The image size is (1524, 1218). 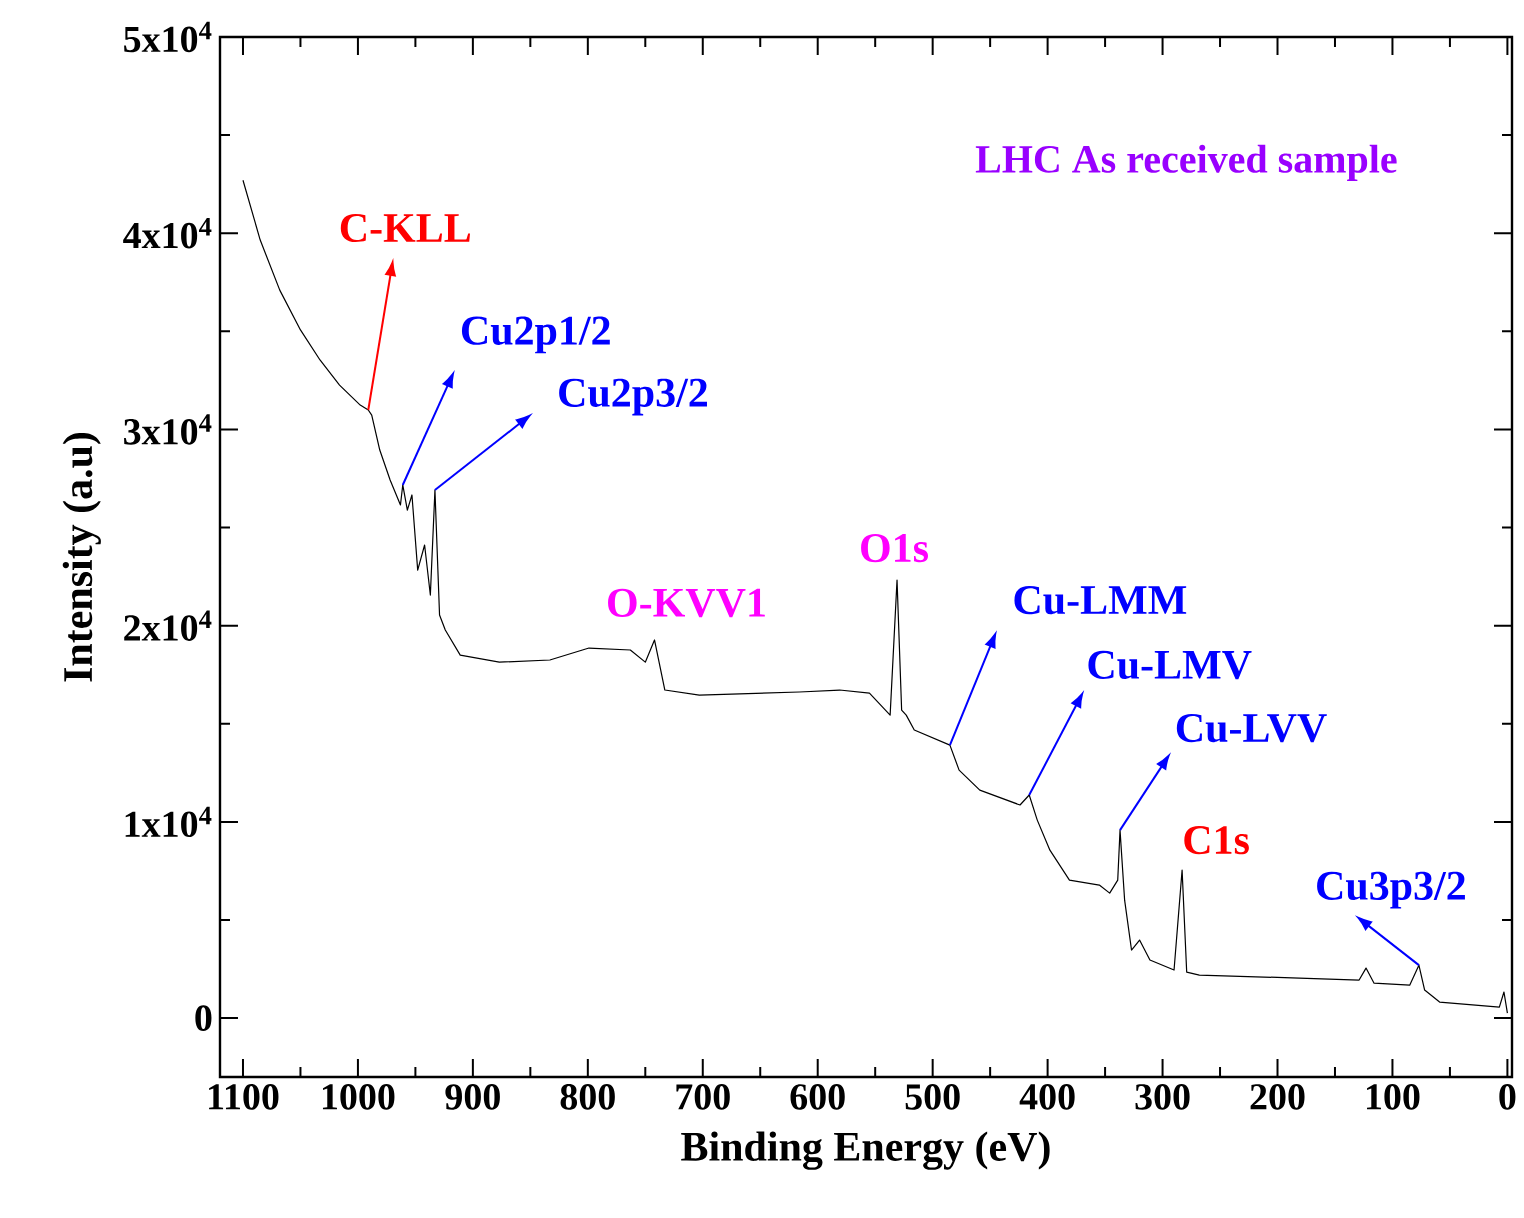 What do you see at coordinates (168, 37) in the screenshot?
I see `y-tick-label: 5x10$^{4}$` at bounding box center [168, 37].